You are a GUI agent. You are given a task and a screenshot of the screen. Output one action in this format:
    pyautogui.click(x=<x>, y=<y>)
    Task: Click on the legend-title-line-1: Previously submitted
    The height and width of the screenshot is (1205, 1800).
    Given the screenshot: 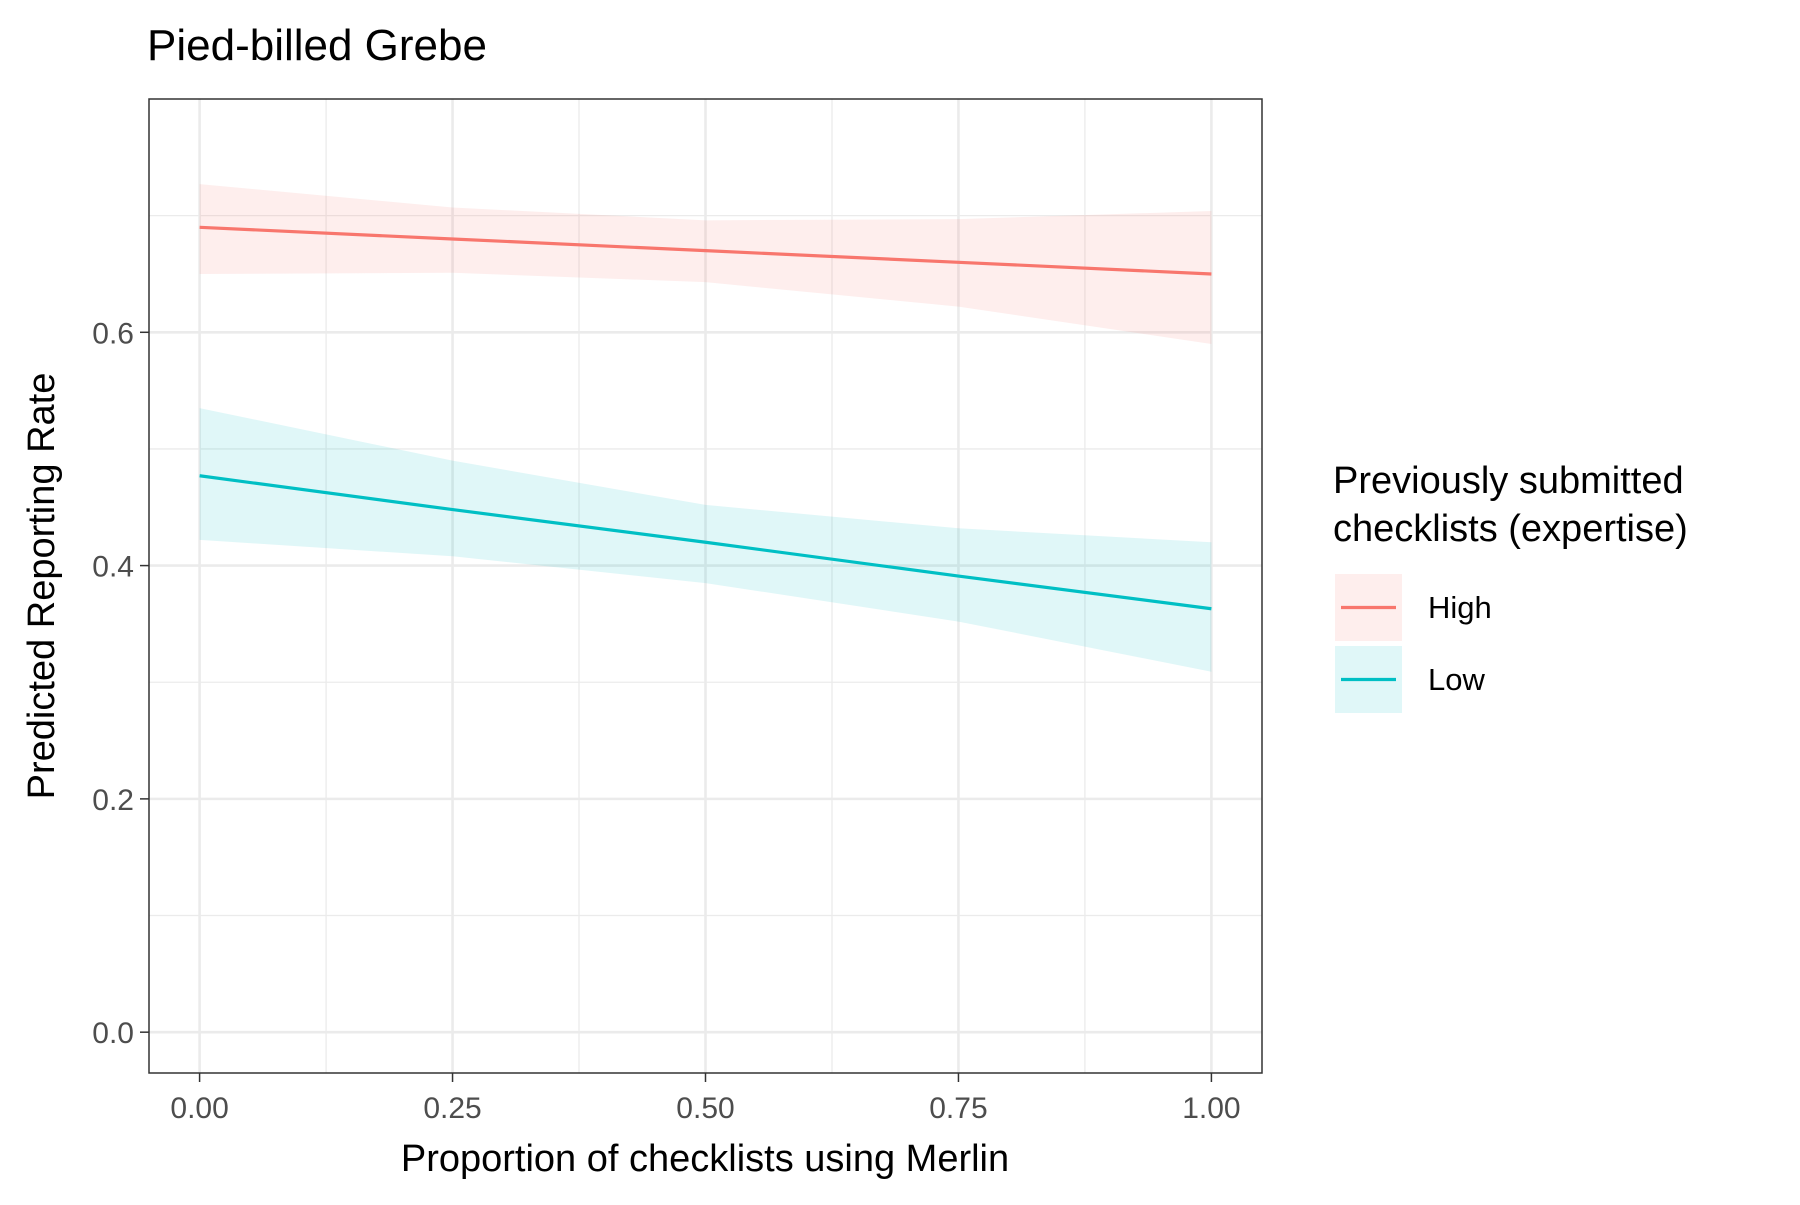 What is the action you would take?
    pyautogui.click(x=1508, y=481)
    